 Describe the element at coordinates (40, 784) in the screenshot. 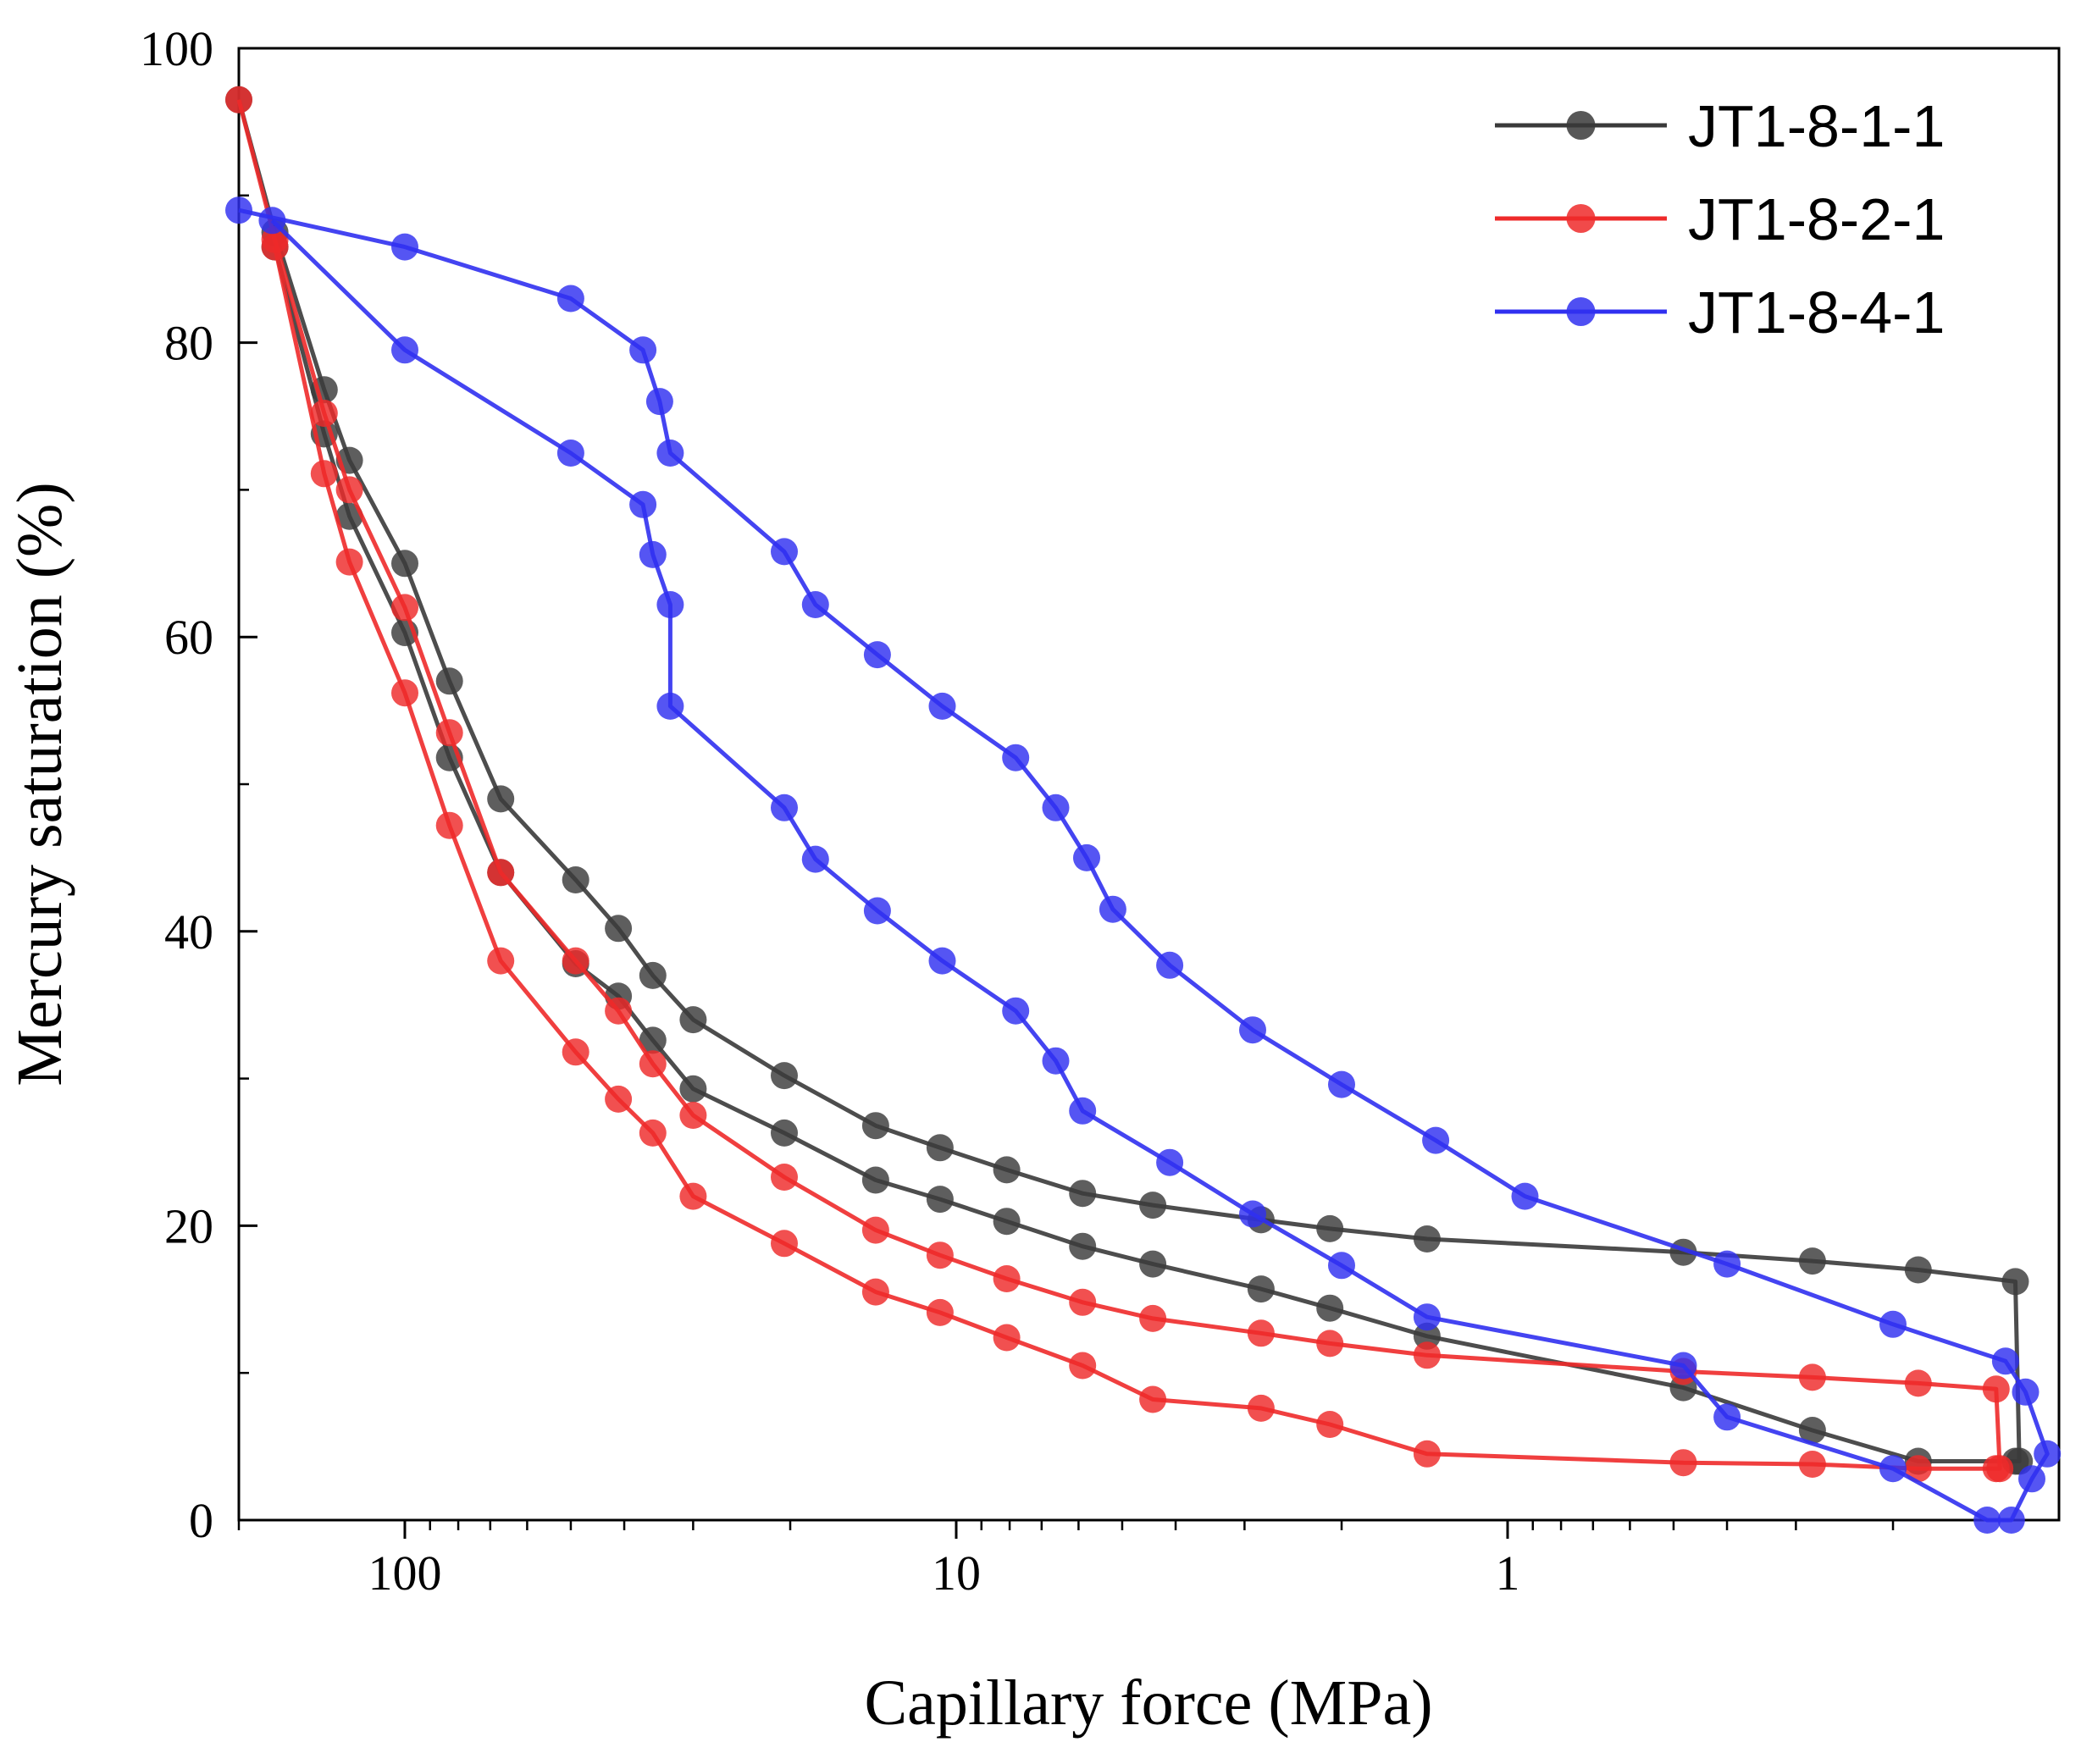

I see `y-axis-title: Mercury saturation (%)` at that location.